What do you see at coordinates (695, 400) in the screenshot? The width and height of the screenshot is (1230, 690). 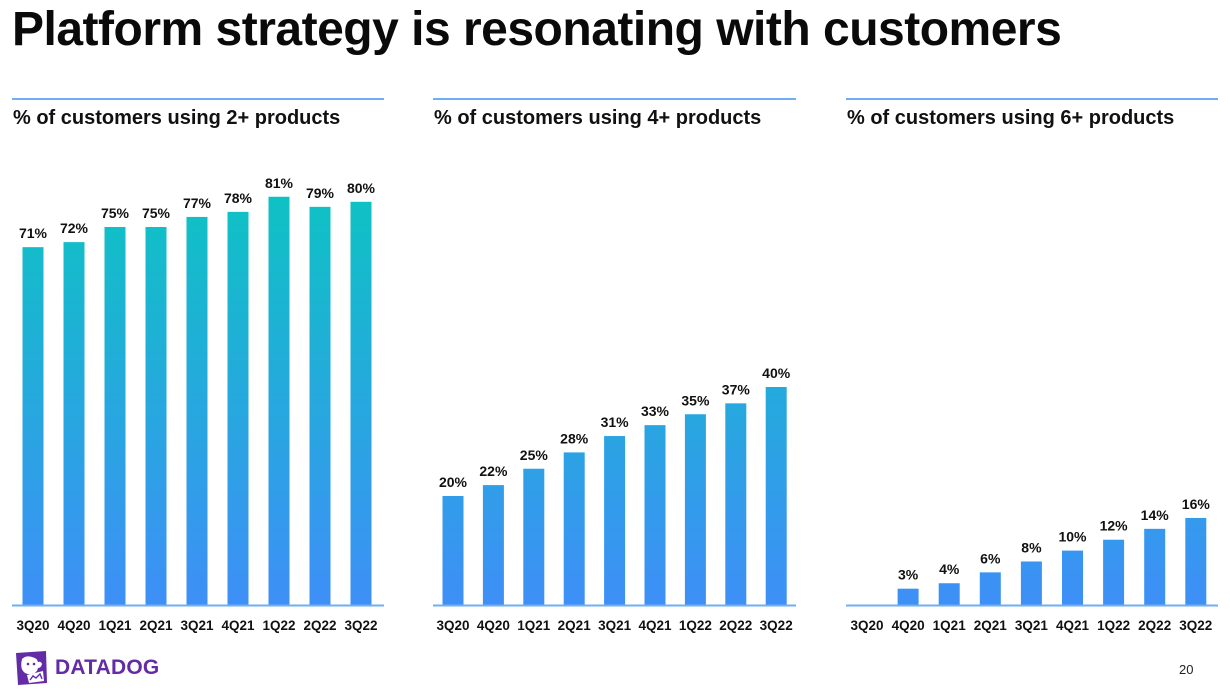 I see `data-label: 35%` at bounding box center [695, 400].